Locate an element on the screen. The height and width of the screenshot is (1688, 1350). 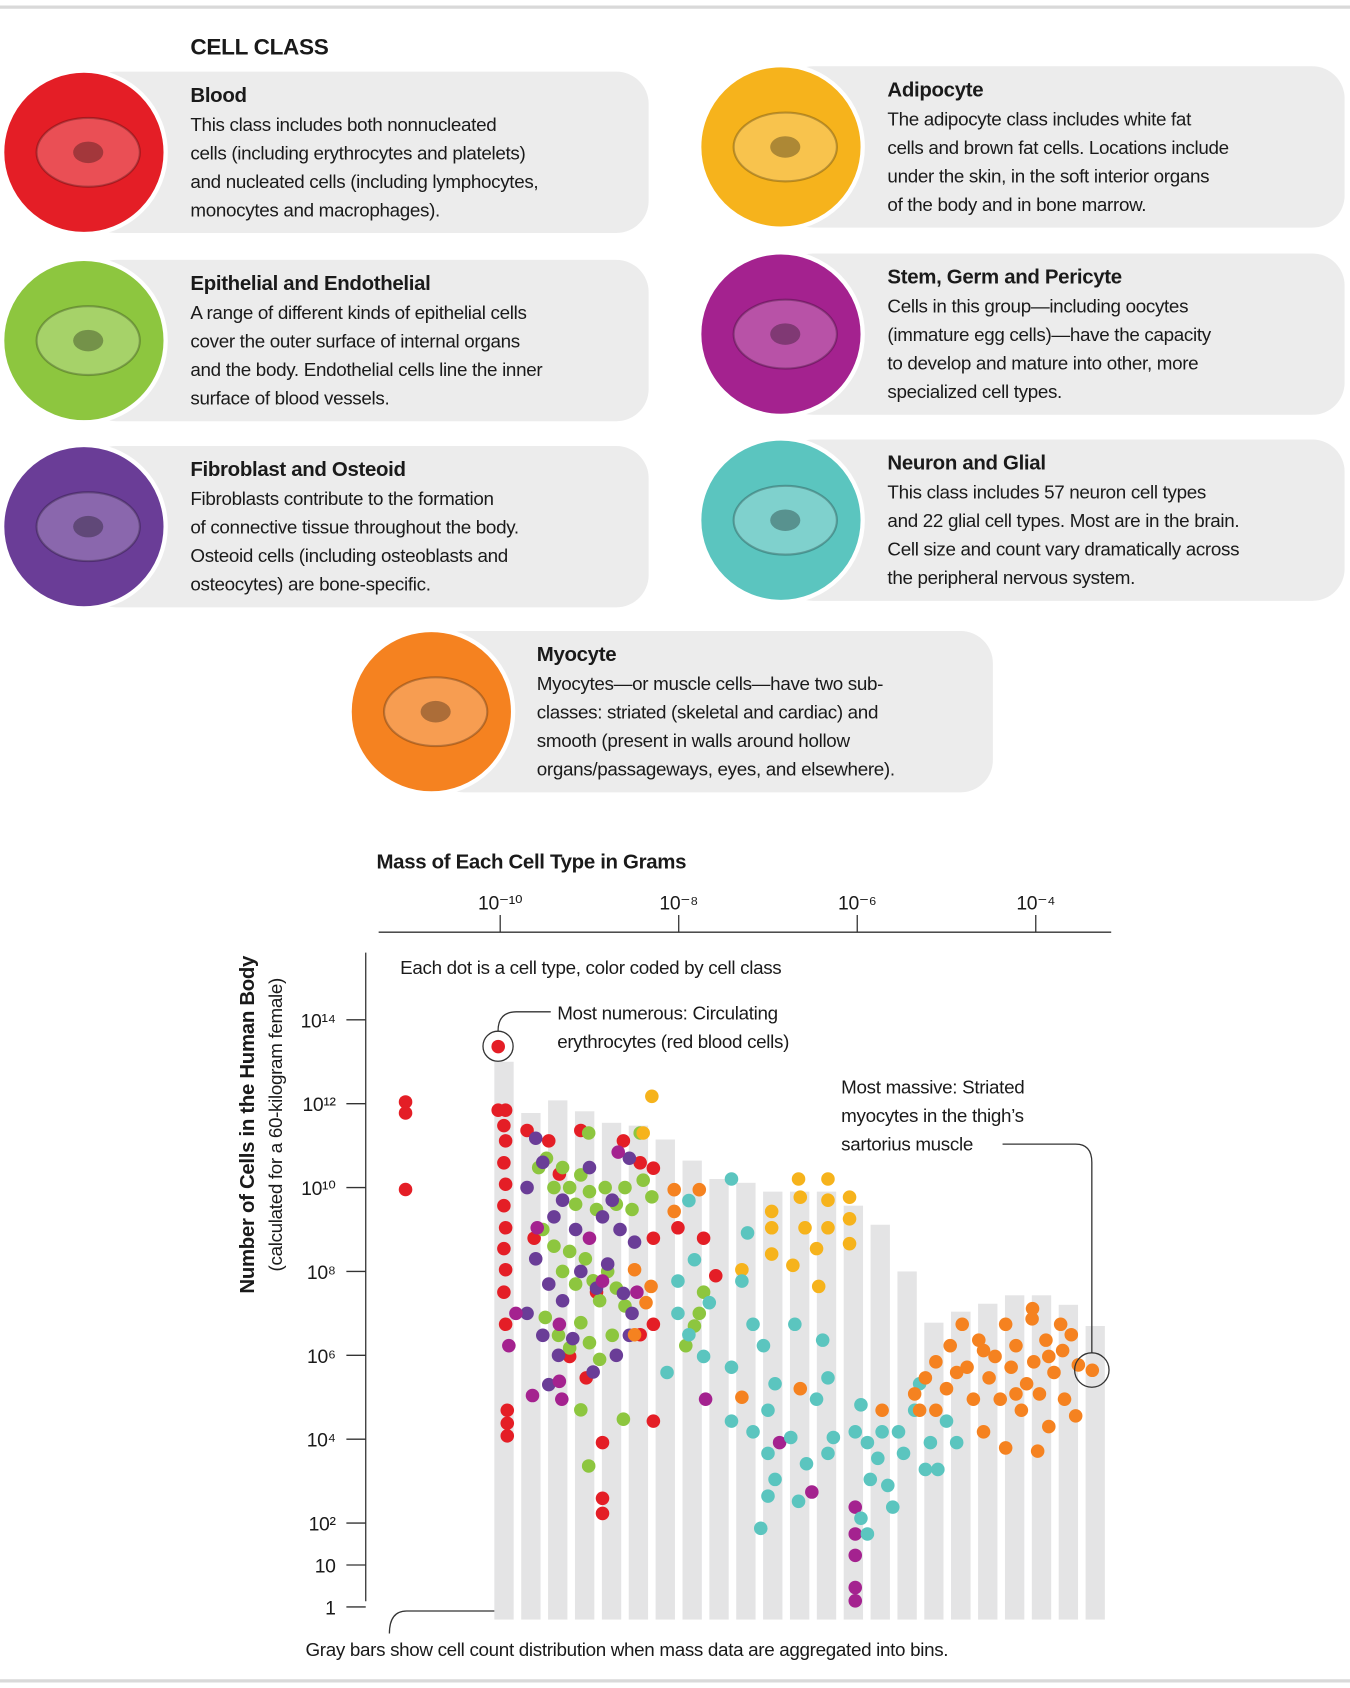
panel-title: Blood is located at coordinates (218, 96).